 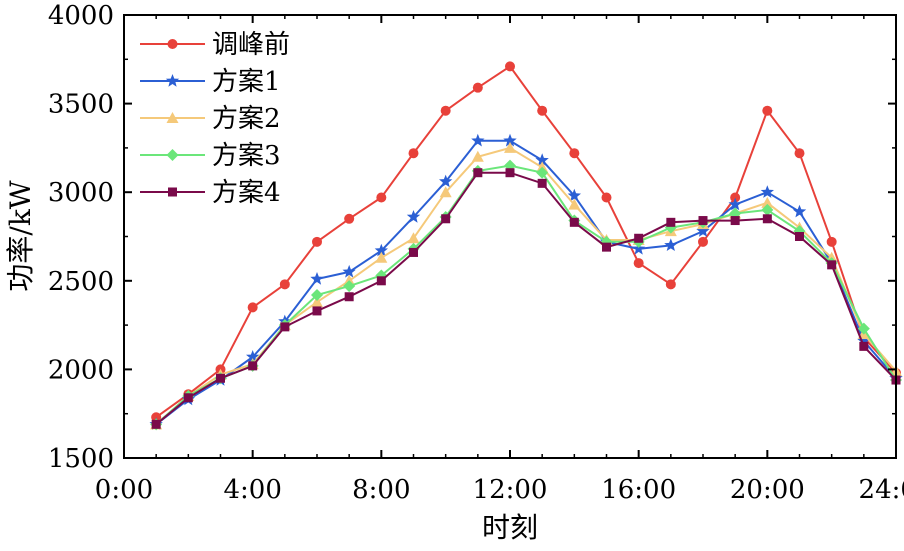 What do you see at coordinates (767, 490) in the screenshot?
I see `x-tick-label: 20:00` at bounding box center [767, 490].